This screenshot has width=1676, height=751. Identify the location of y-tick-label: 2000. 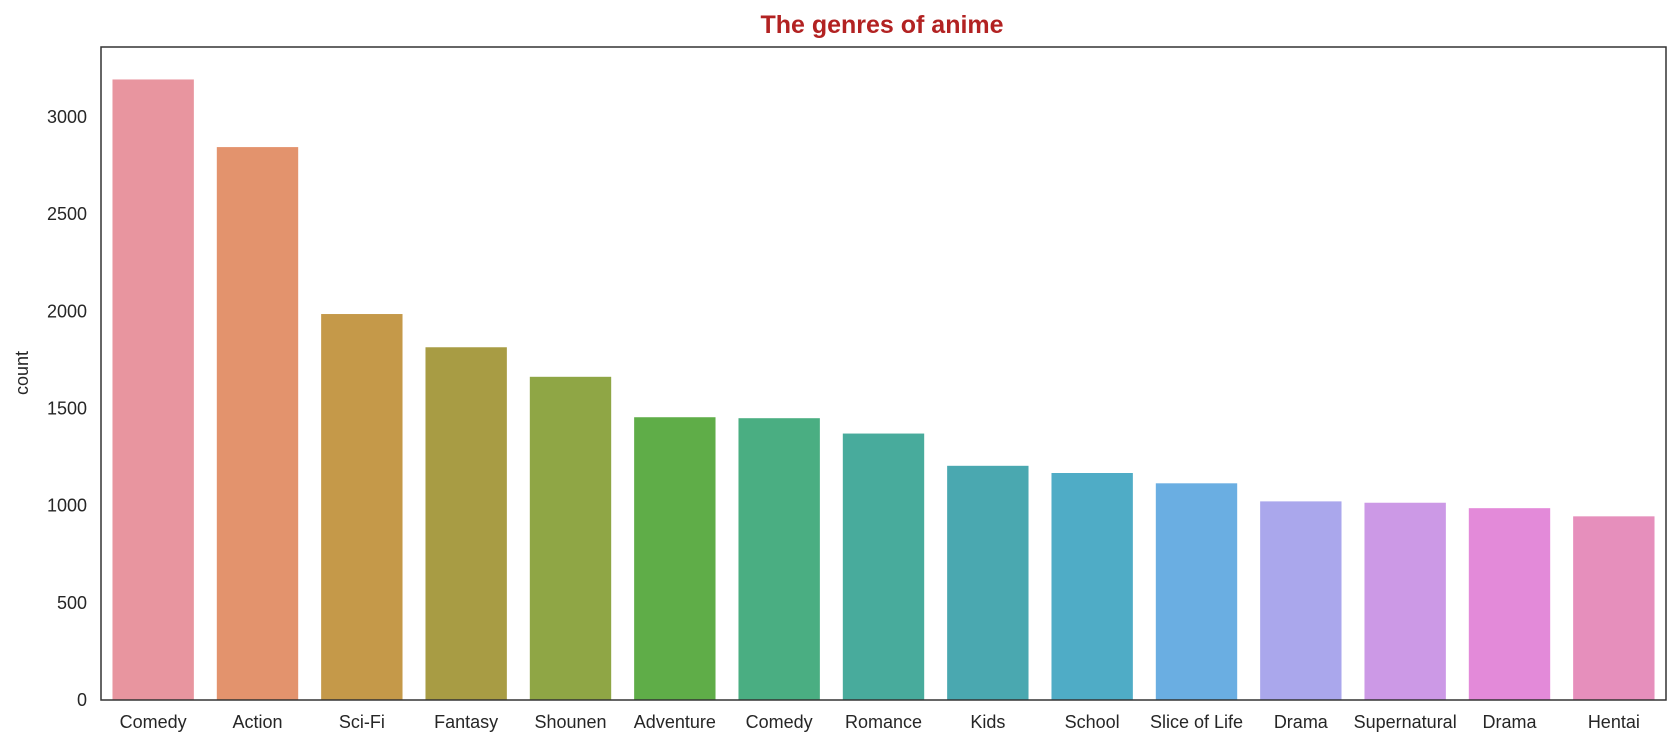
(67, 311).